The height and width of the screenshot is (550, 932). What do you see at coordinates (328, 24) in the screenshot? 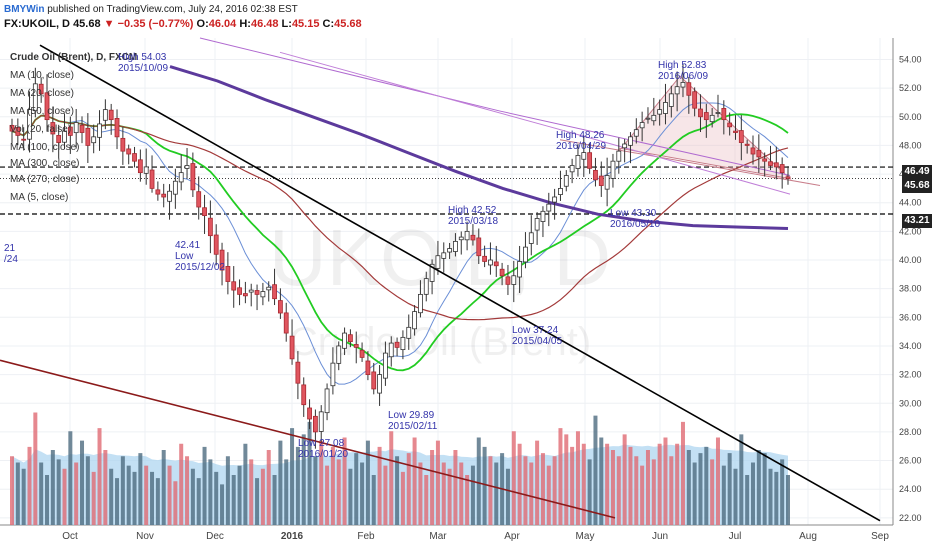
I see `close-label: C:` at bounding box center [328, 24].